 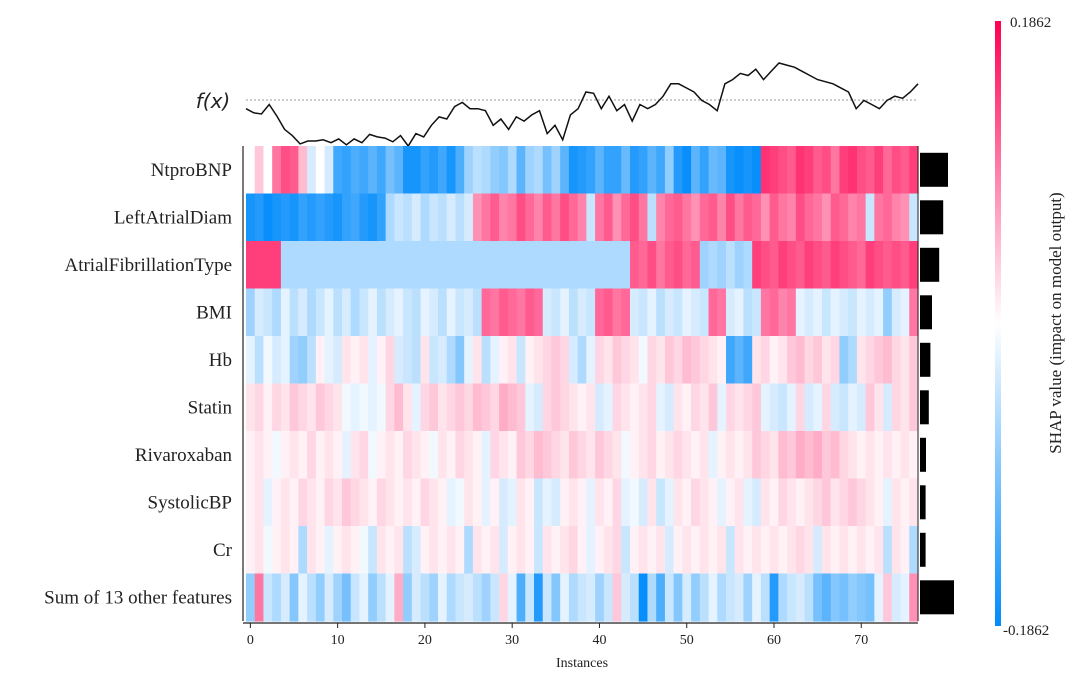 What do you see at coordinates (774, 640) in the screenshot?
I see `x-tick-label: 60` at bounding box center [774, 640].